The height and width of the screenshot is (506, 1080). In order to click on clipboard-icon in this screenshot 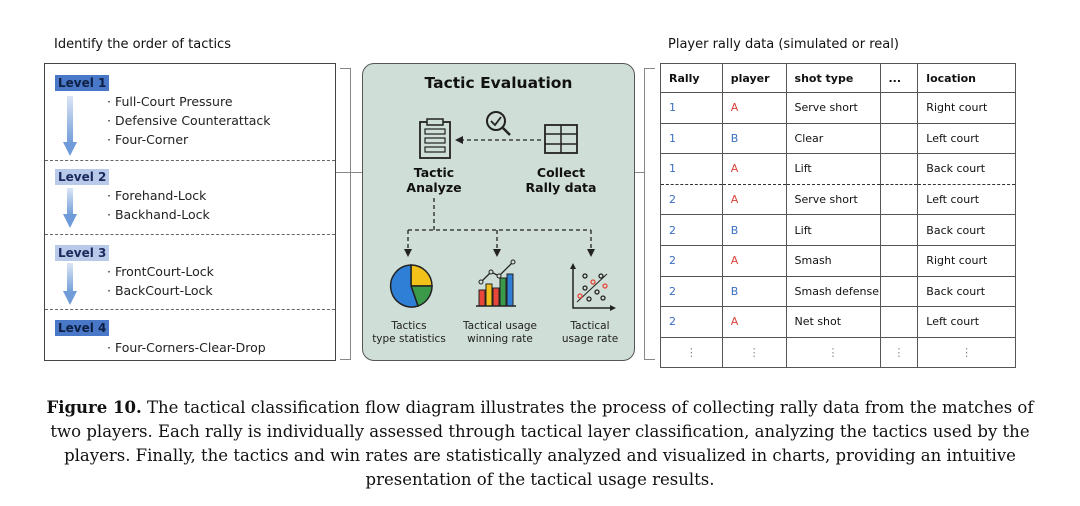, I will do `click(435, 138)`.